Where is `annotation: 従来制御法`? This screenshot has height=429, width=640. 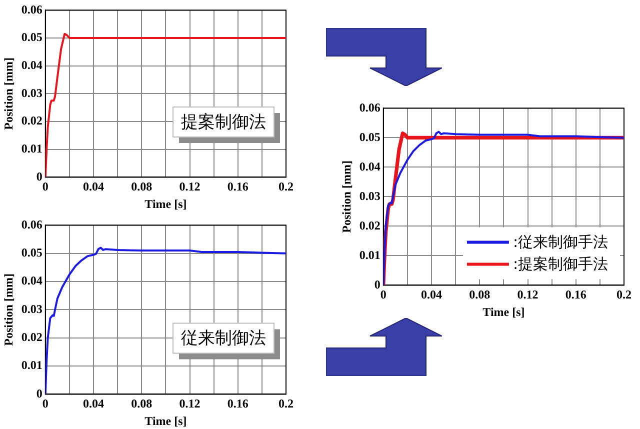
annotation: 従来制御法 is located at coordinates (223, 338).